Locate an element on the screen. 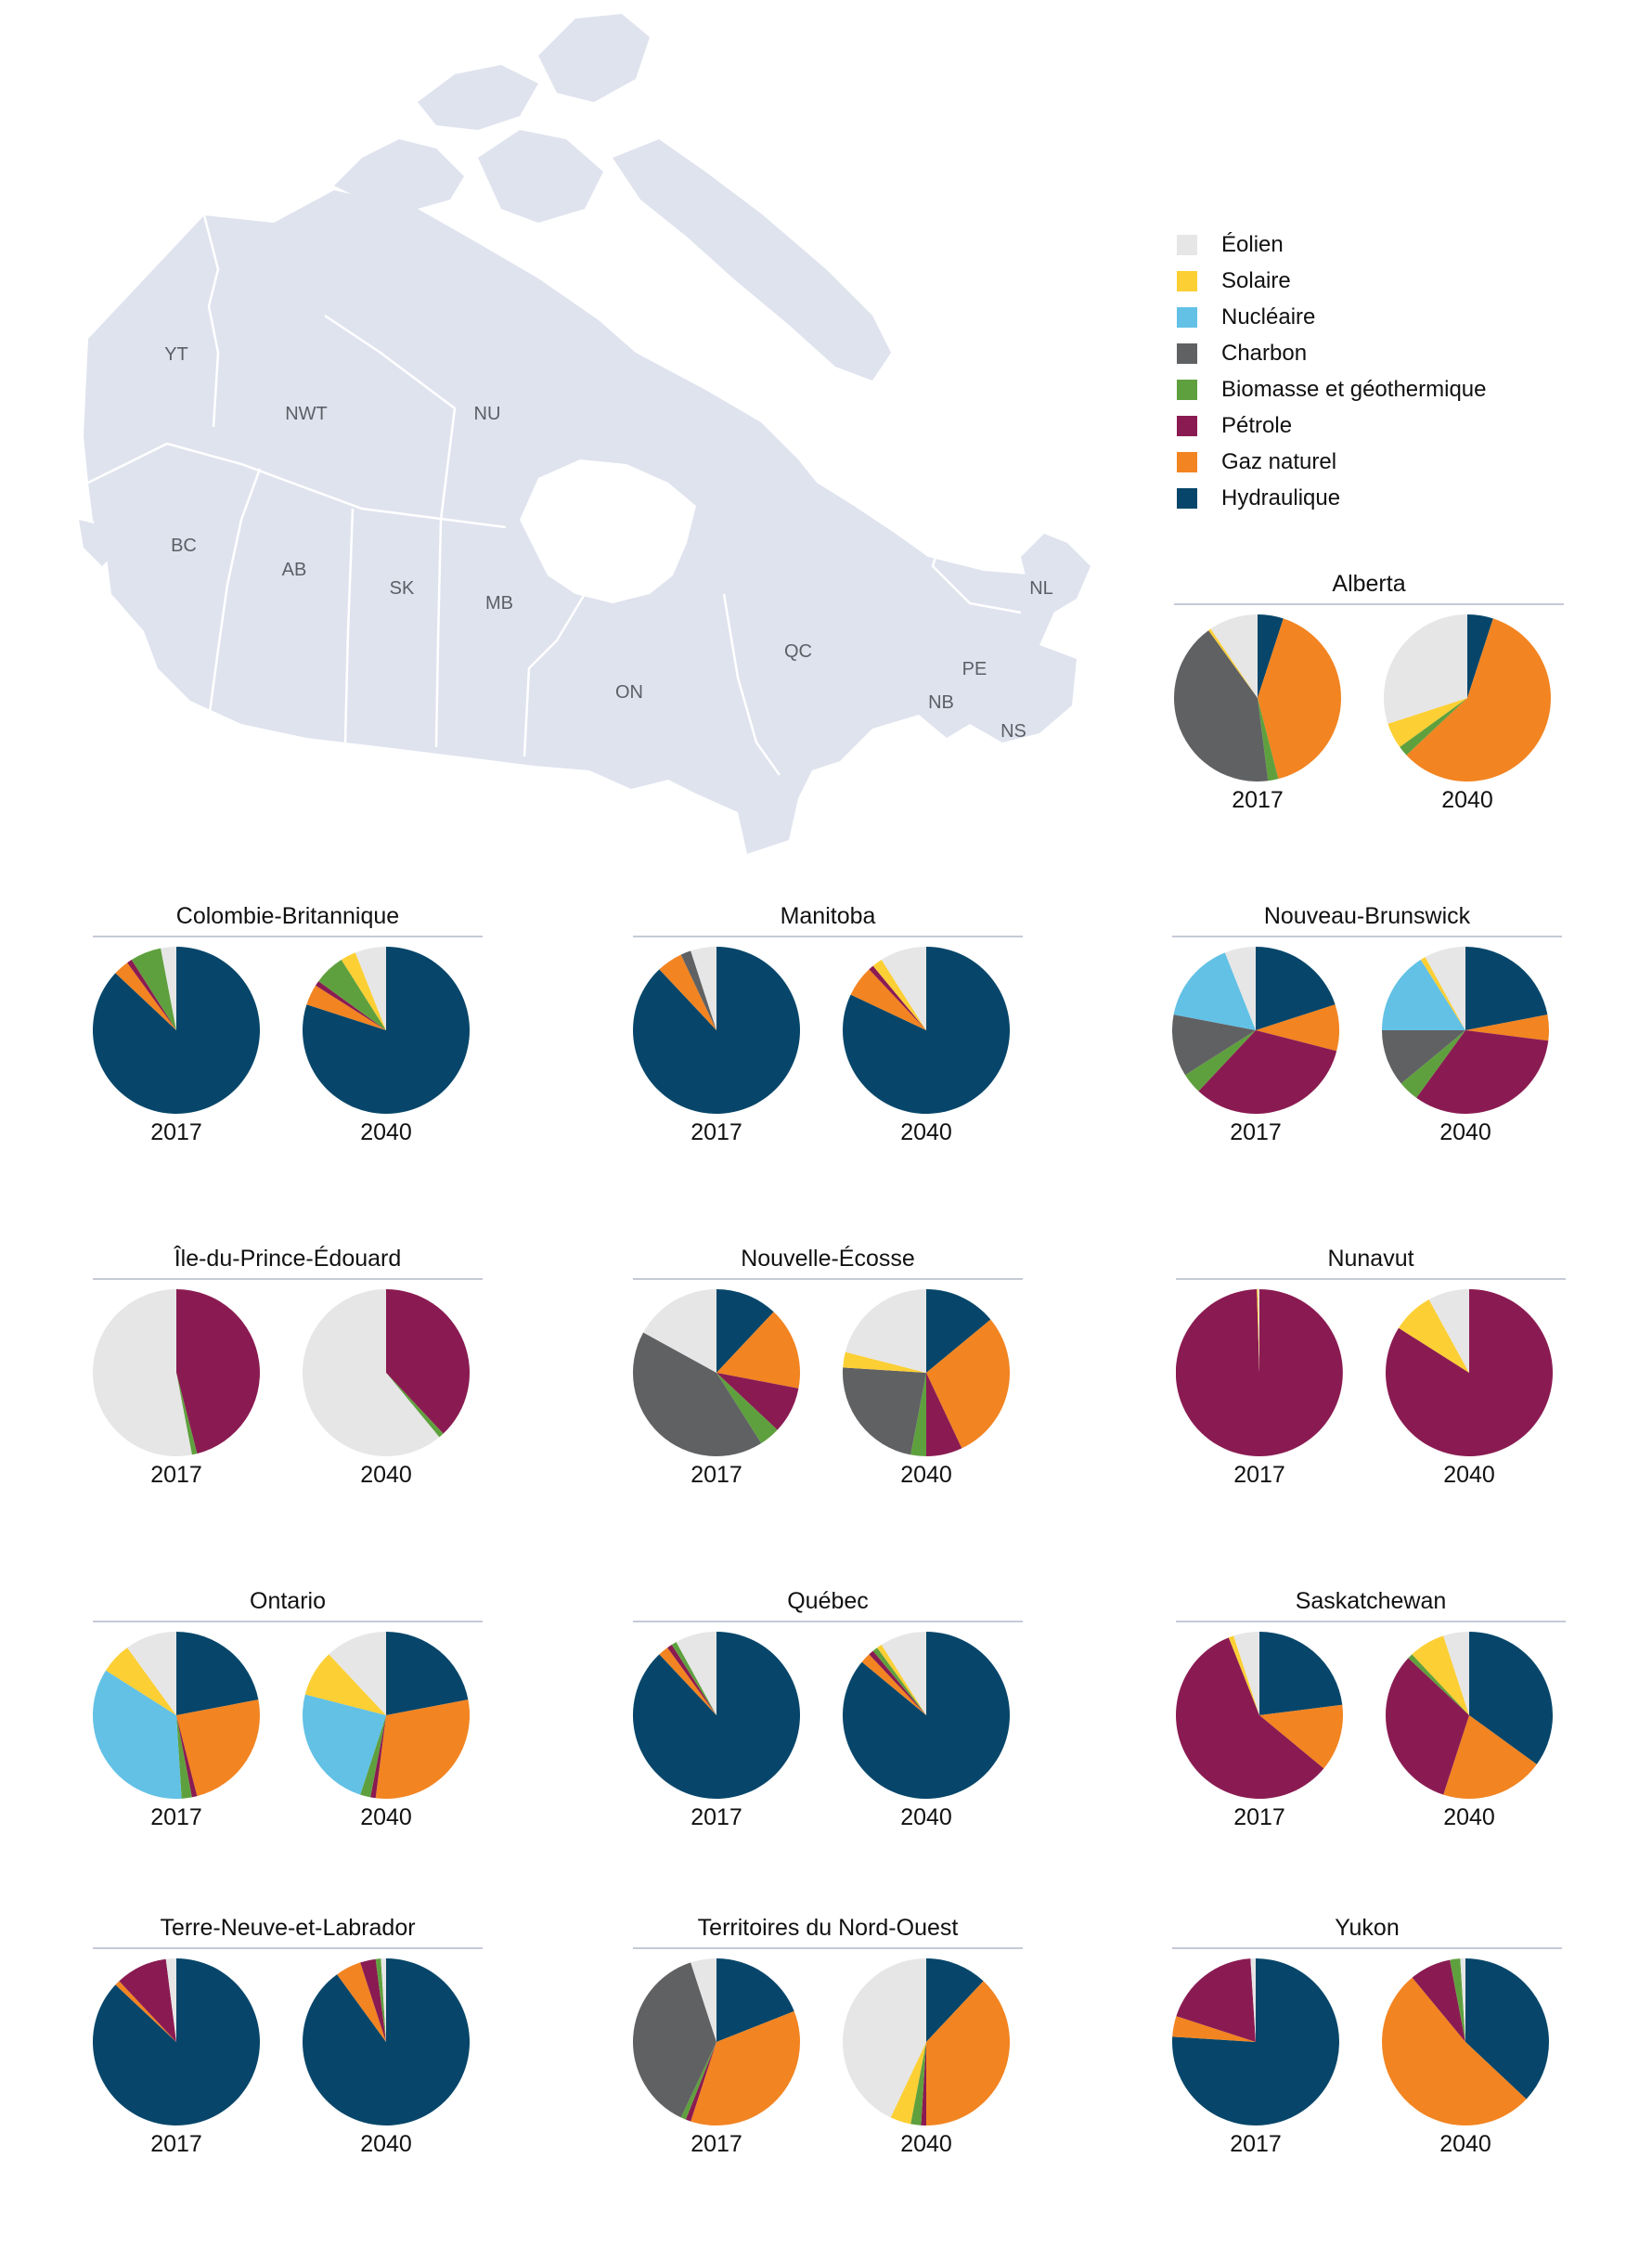 The image size is (1652, 2248). panel-nouveau-brunswick: Nouveau-Brunswick 2017 2040 is located at coordinates (1367, 1022).